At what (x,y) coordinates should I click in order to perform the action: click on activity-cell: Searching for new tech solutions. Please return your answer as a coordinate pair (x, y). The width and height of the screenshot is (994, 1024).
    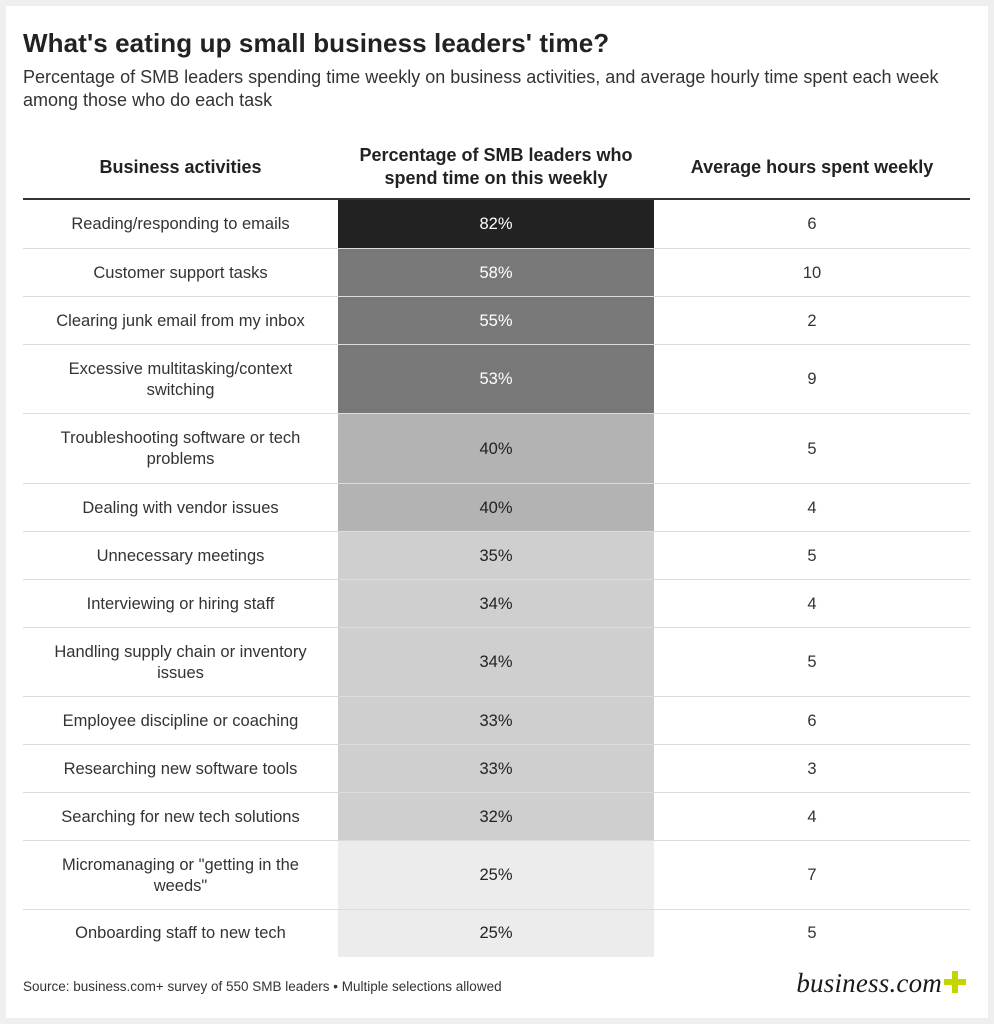
    Looking at the image, I should click on (180, 816).